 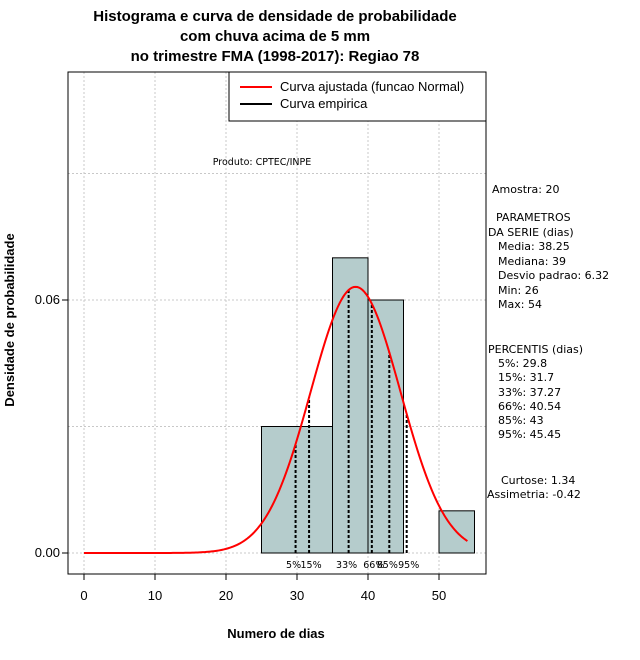 I want to click on y-axis-title: Densidade de probabilidade, so click(x=9, y=319).